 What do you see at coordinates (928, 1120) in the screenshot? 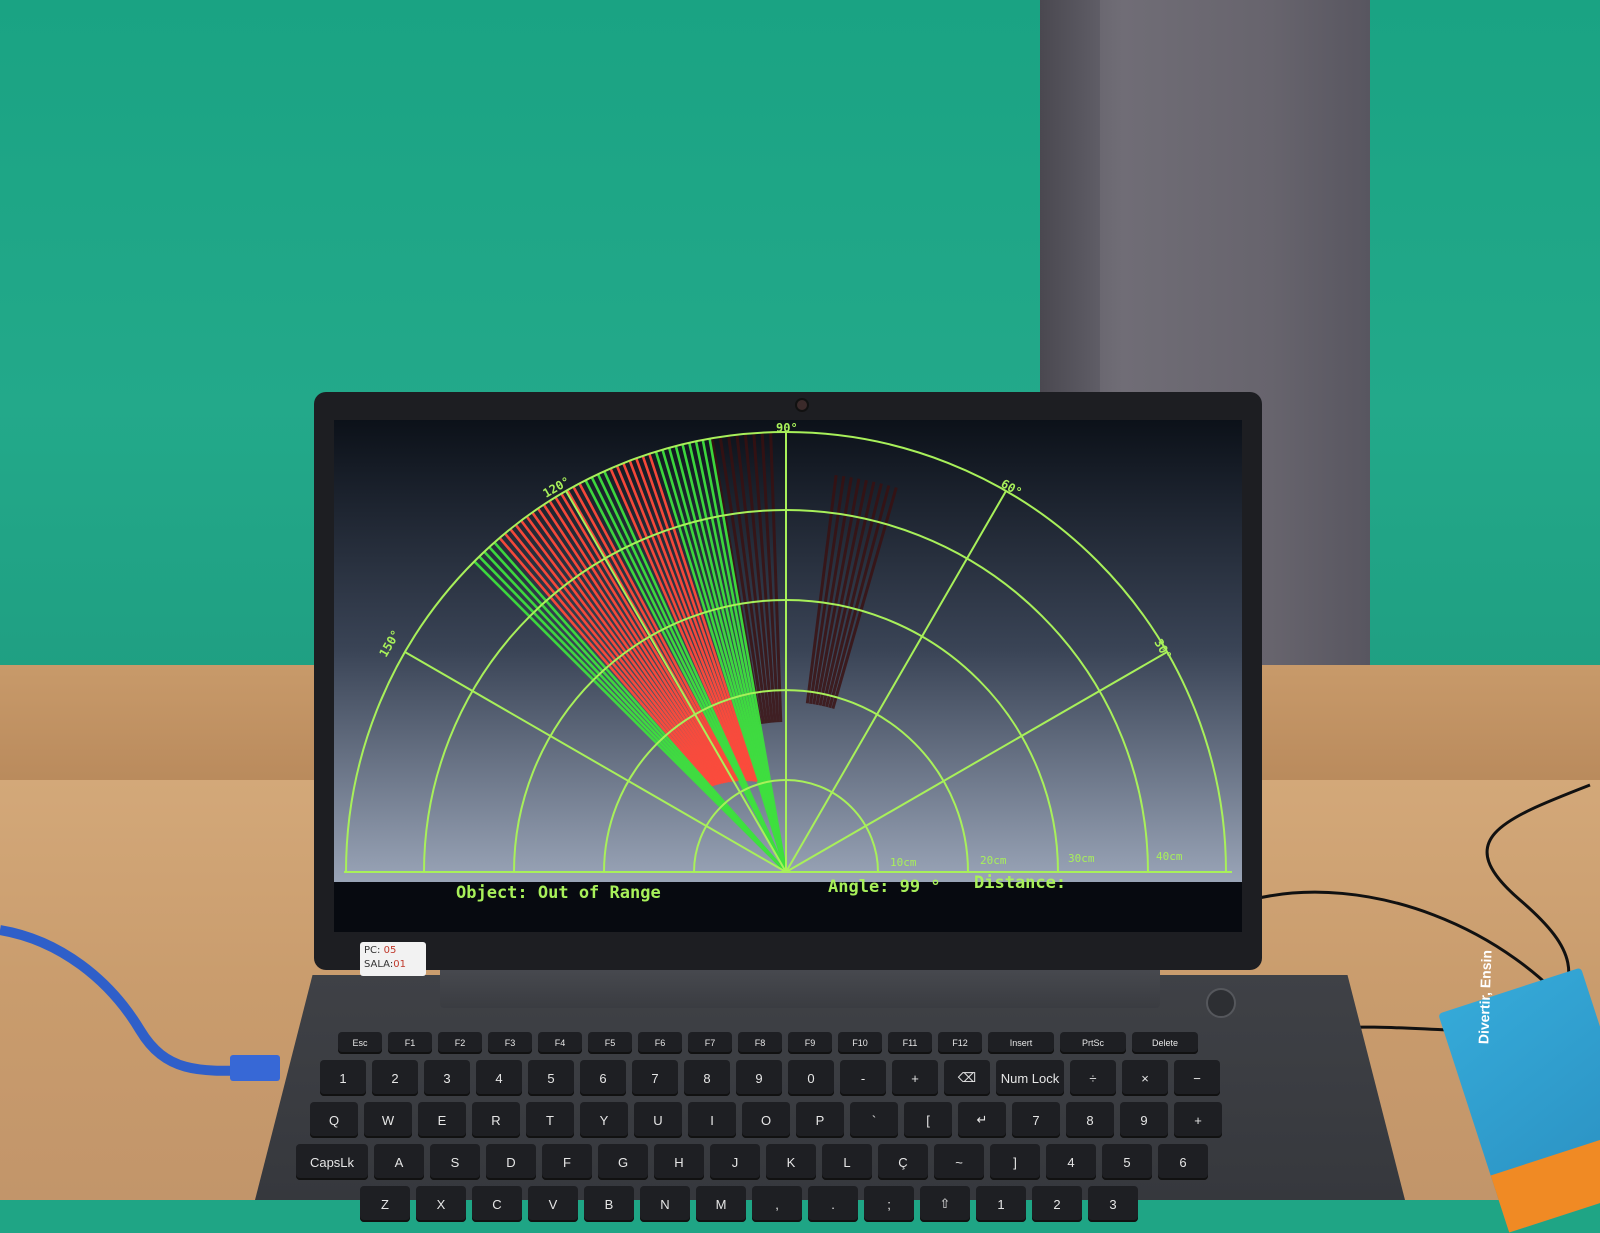
I see `key: [` at bounding box center [928, 1120].